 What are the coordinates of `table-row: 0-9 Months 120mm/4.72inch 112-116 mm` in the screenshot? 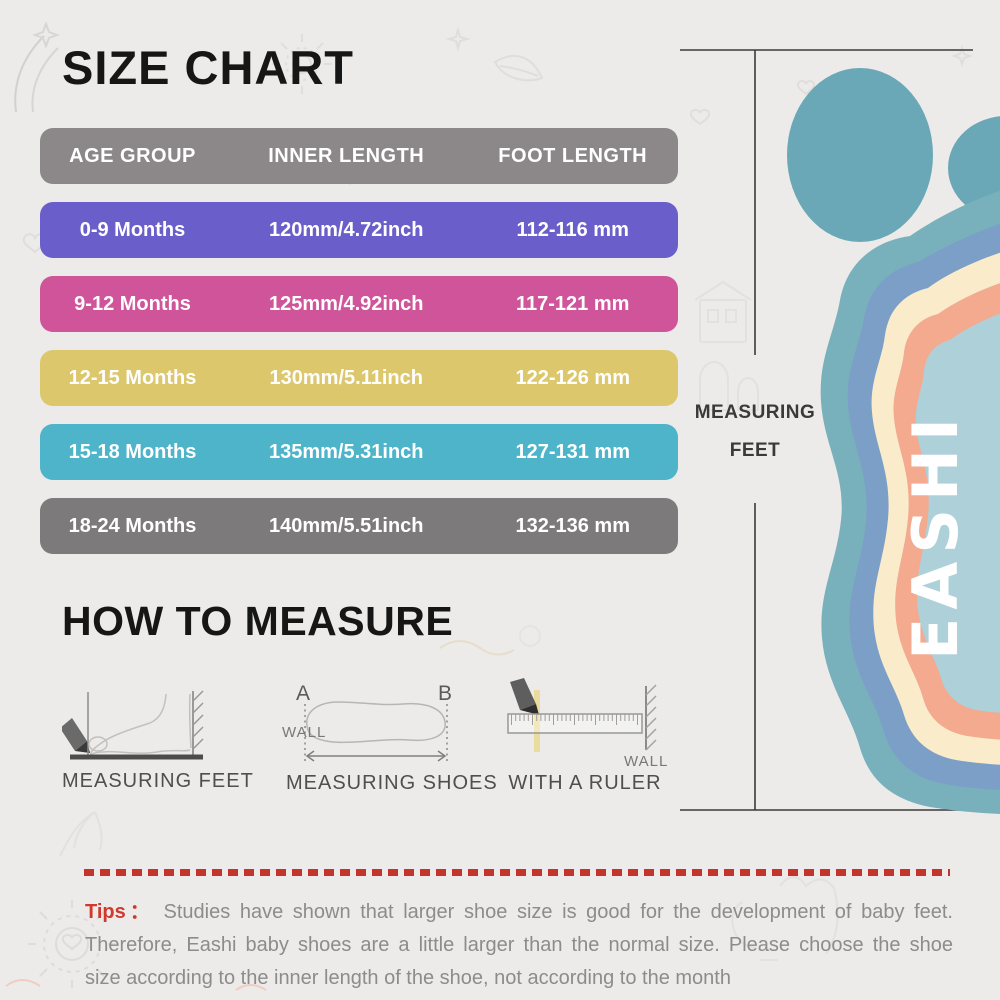 It's located at (359, 230).